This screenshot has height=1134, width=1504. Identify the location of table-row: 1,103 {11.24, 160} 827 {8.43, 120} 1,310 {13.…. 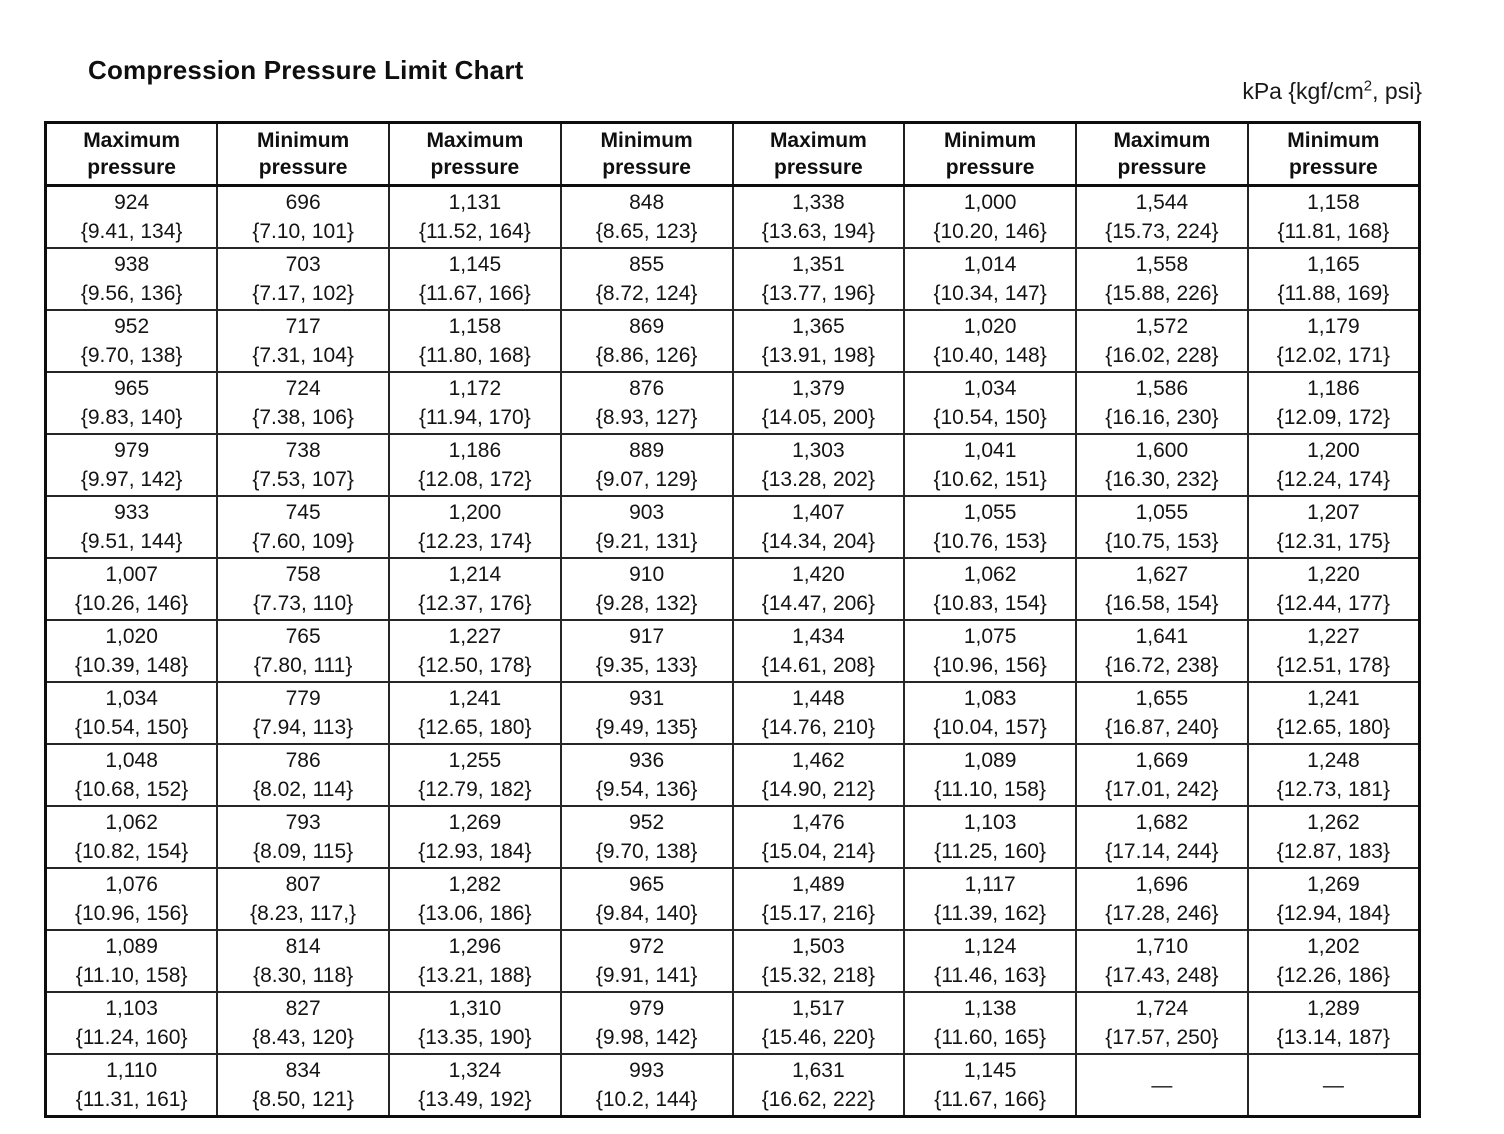
(732, 1023).